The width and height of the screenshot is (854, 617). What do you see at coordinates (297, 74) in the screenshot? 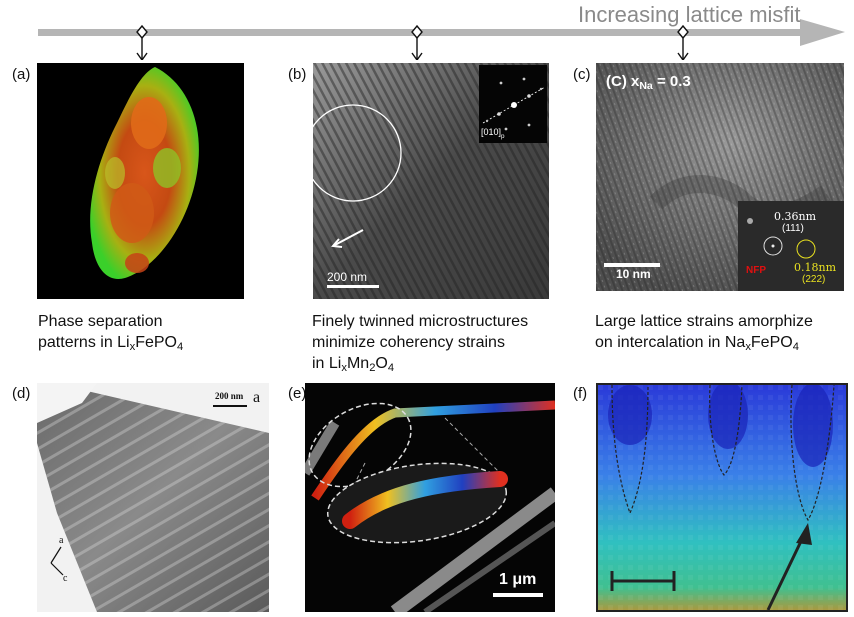
I see `panel-b-label: (b)` at bounding box center [297, 74].